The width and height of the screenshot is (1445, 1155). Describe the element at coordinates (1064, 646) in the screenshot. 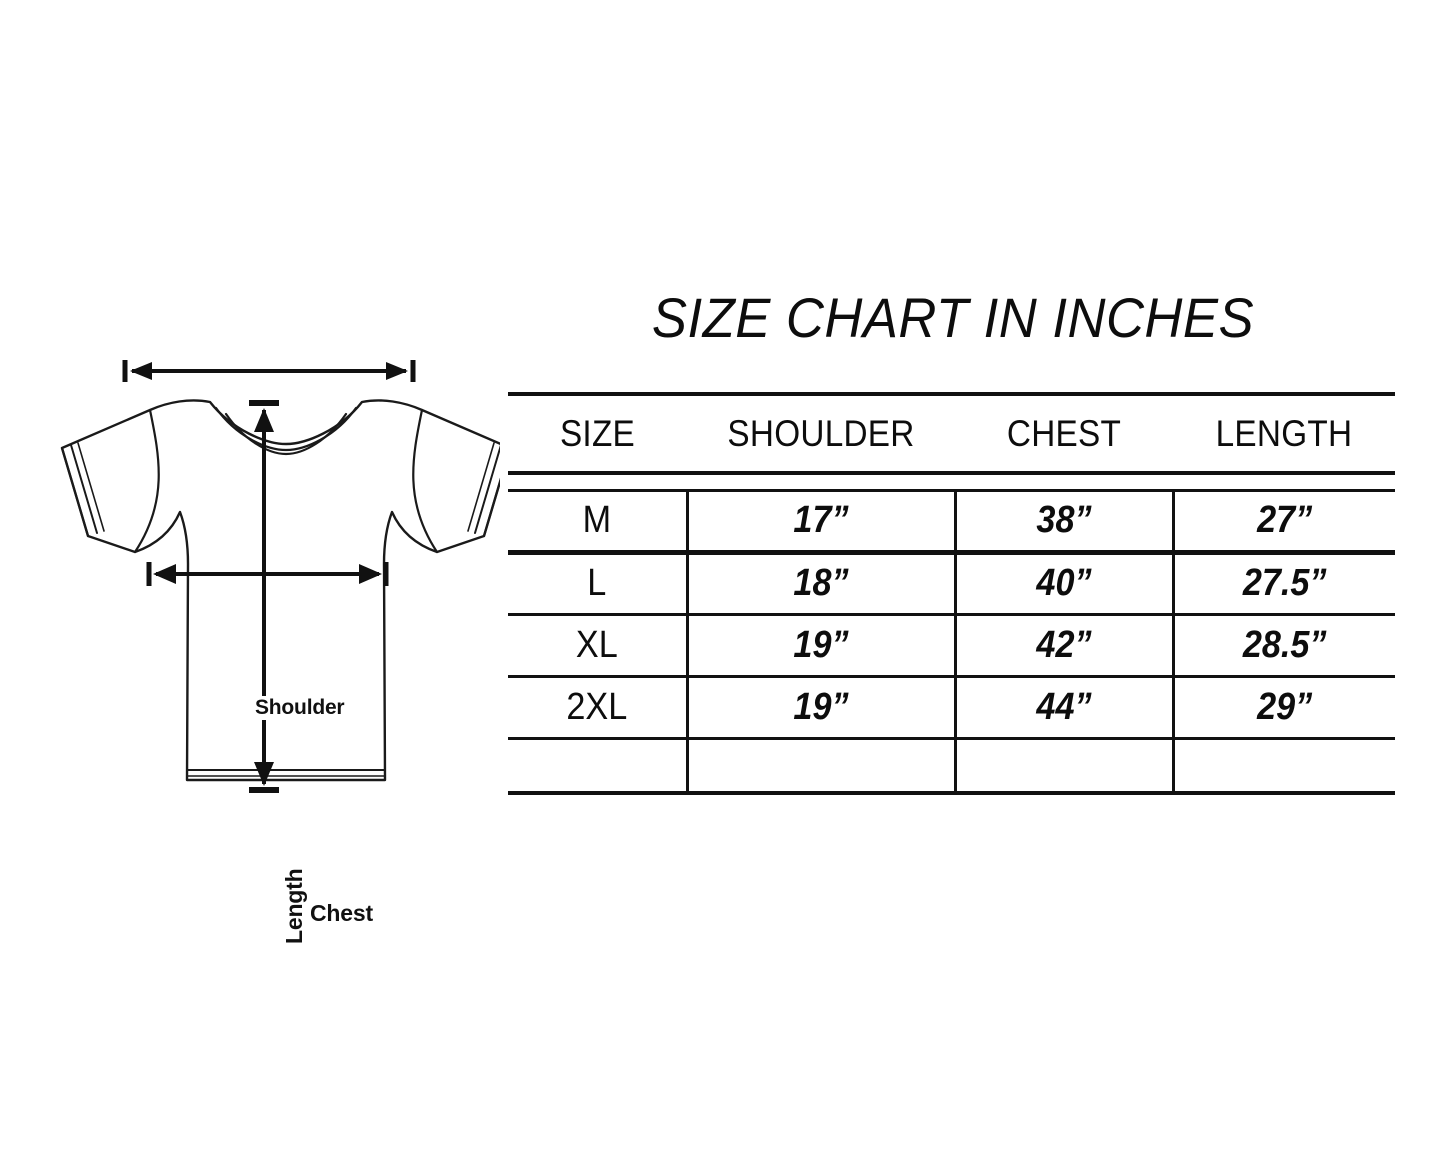

I see `cell-chest: 42”` at that location.